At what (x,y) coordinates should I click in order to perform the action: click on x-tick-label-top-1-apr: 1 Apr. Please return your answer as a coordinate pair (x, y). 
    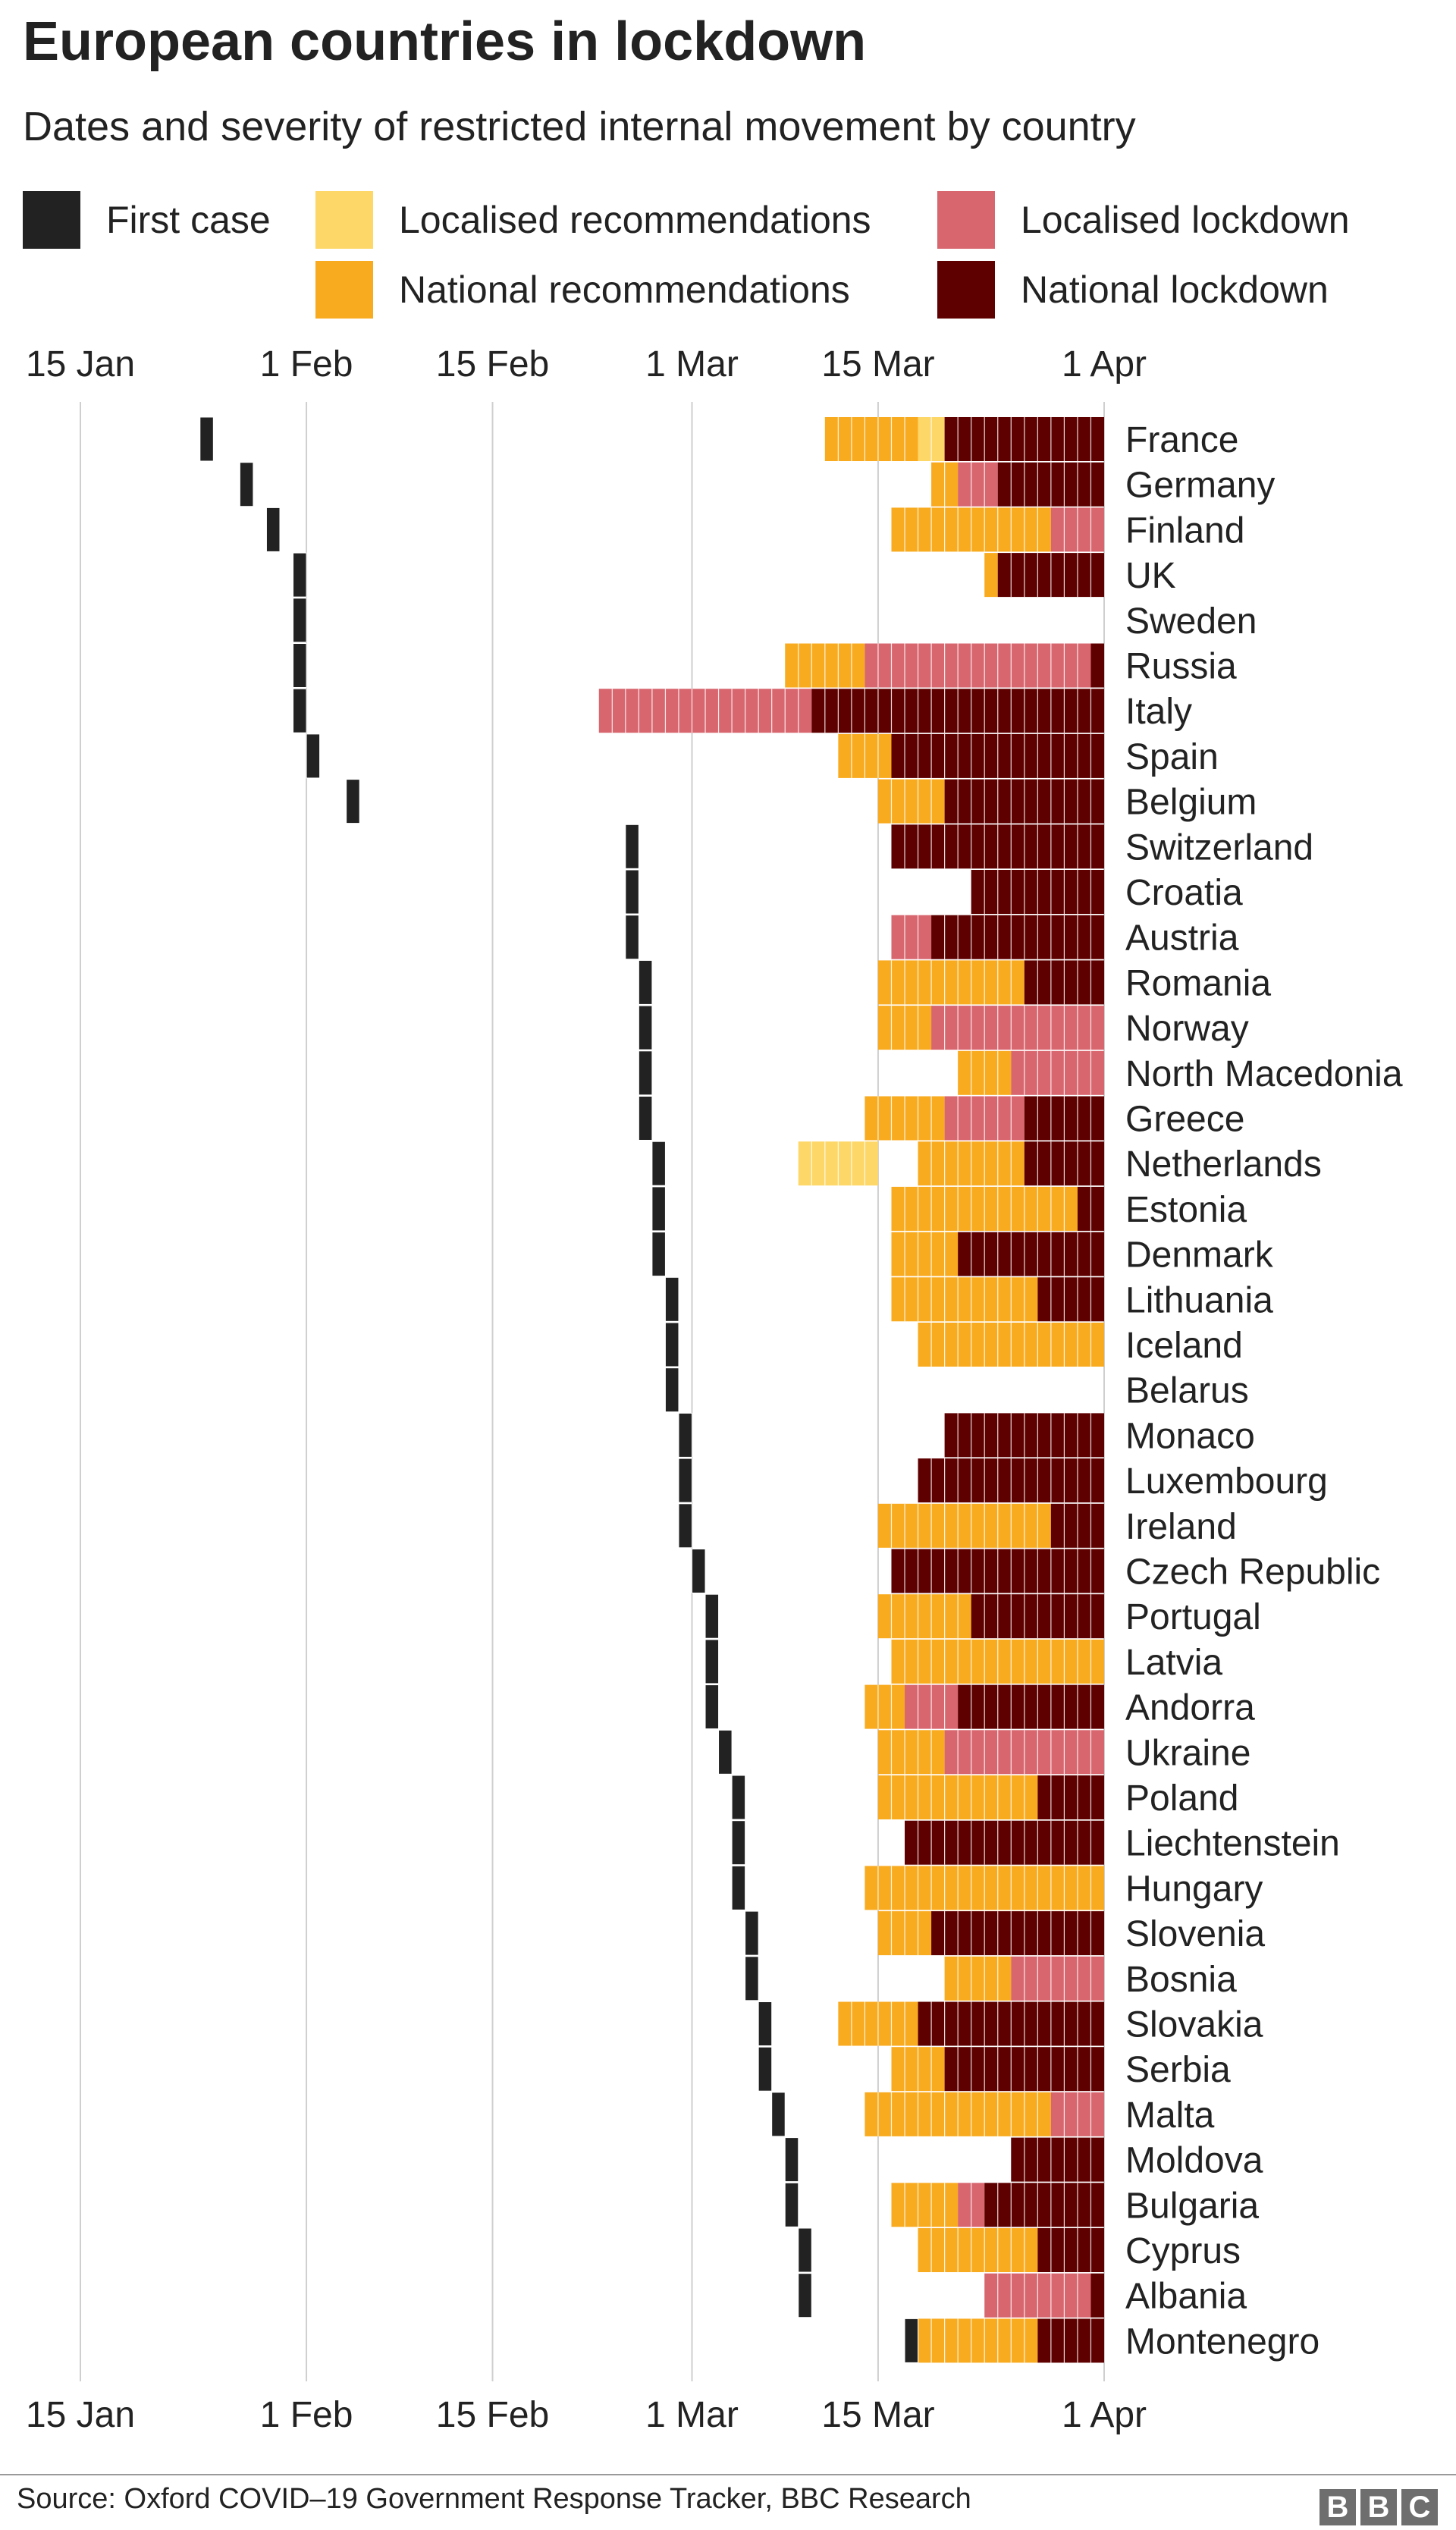
    Looking at the image, I should click on (1104, 364).